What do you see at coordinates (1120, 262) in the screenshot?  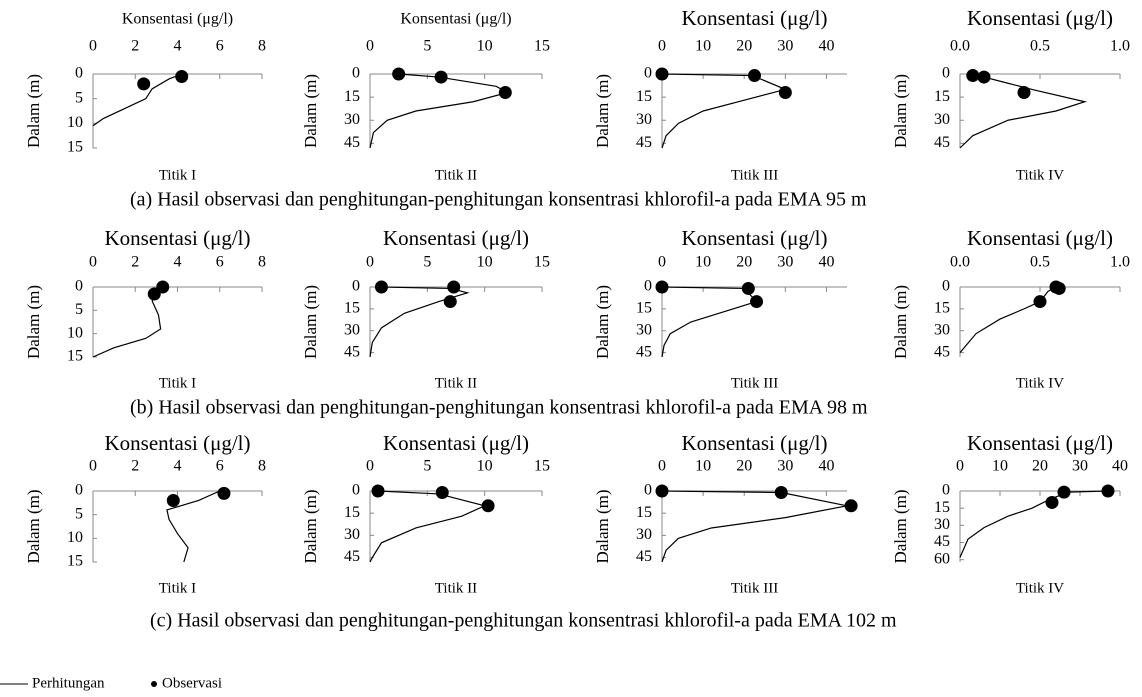 I see `x-tick-label: 1.0` at bounding box center [1120, 262].